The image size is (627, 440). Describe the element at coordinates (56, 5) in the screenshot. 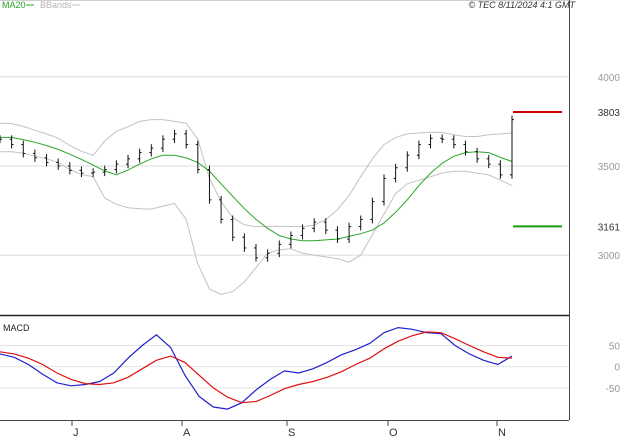

I see `legend-bbands: BBands` at that location.